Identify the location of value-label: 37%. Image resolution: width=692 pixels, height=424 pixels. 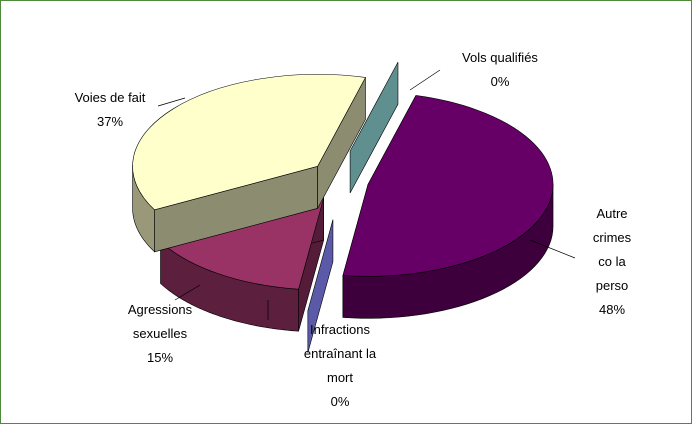
(110, 121).